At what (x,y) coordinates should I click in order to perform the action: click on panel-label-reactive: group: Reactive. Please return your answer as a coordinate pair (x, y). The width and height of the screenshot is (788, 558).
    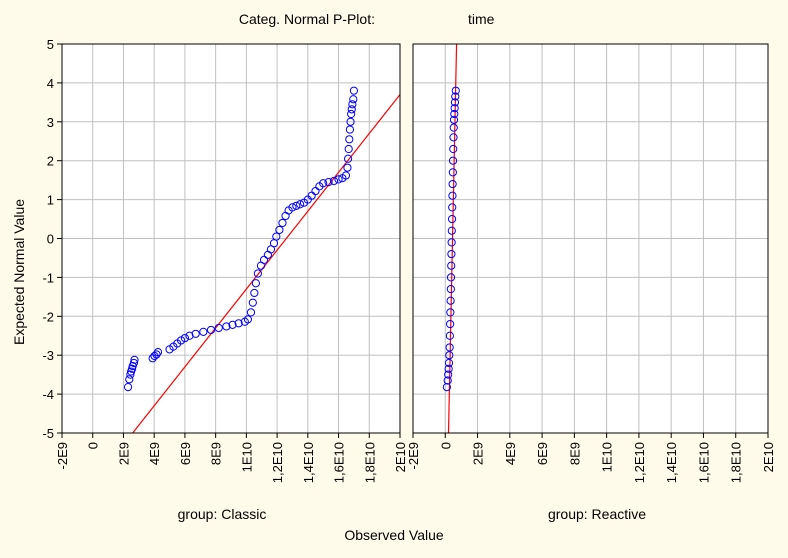
    Looking at the image, I should click on (597, 514).